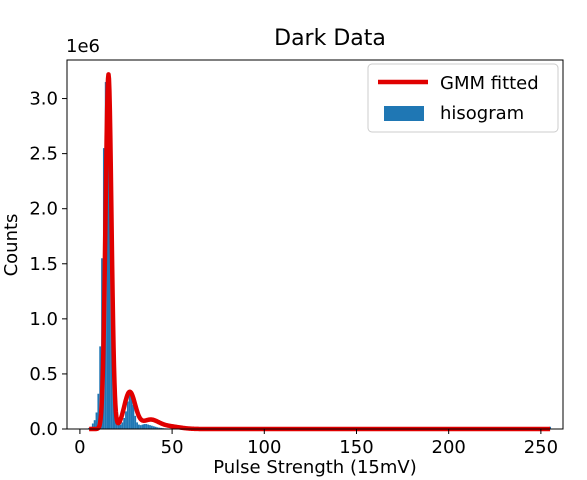  I want to click on x-axis: 0 50 100 150 200 250, so click(316, 443).